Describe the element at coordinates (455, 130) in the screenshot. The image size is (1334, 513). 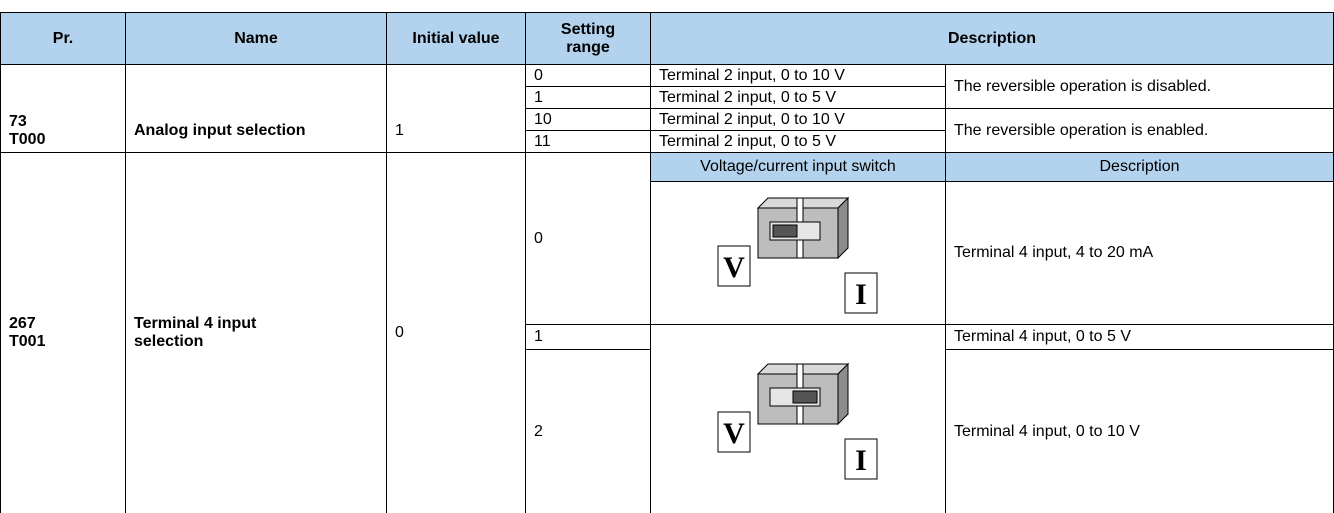
I see `initial-cell: 1` at that location.